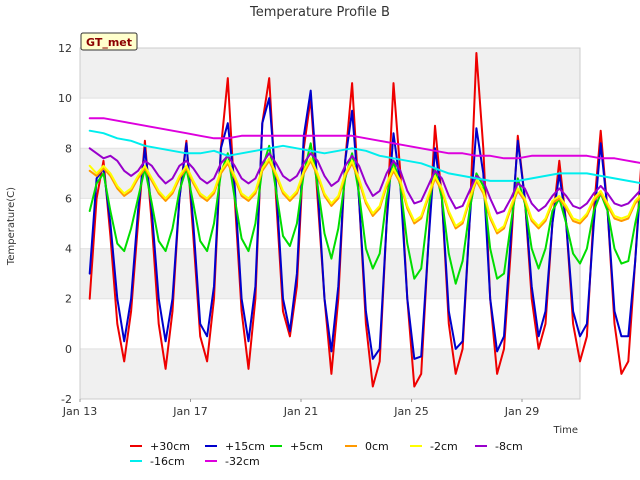 The image size is (640, 480). Describe the element at coordinates (242, 461) in the screenshot. I see `legend-label-minus32cm: -32cm` at that location.